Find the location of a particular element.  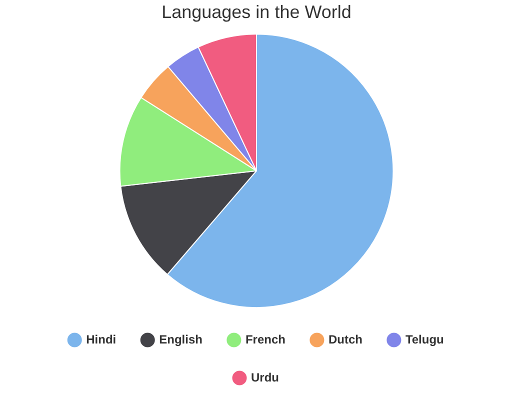

legend-label: Dutch is located at coordinates (345, 339).